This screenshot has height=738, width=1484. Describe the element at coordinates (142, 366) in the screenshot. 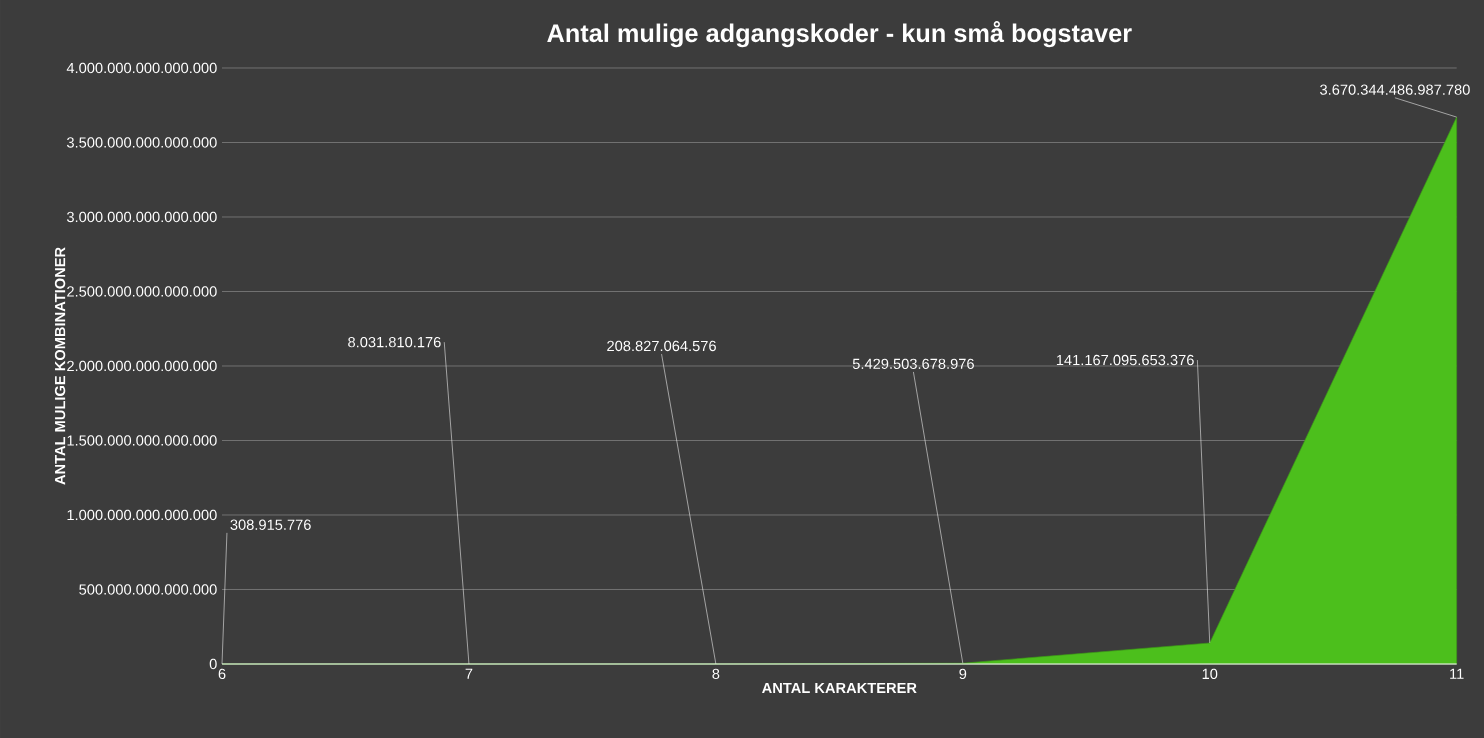

I see `y-tick-label: 2.000.000.000.000.000` at that location.